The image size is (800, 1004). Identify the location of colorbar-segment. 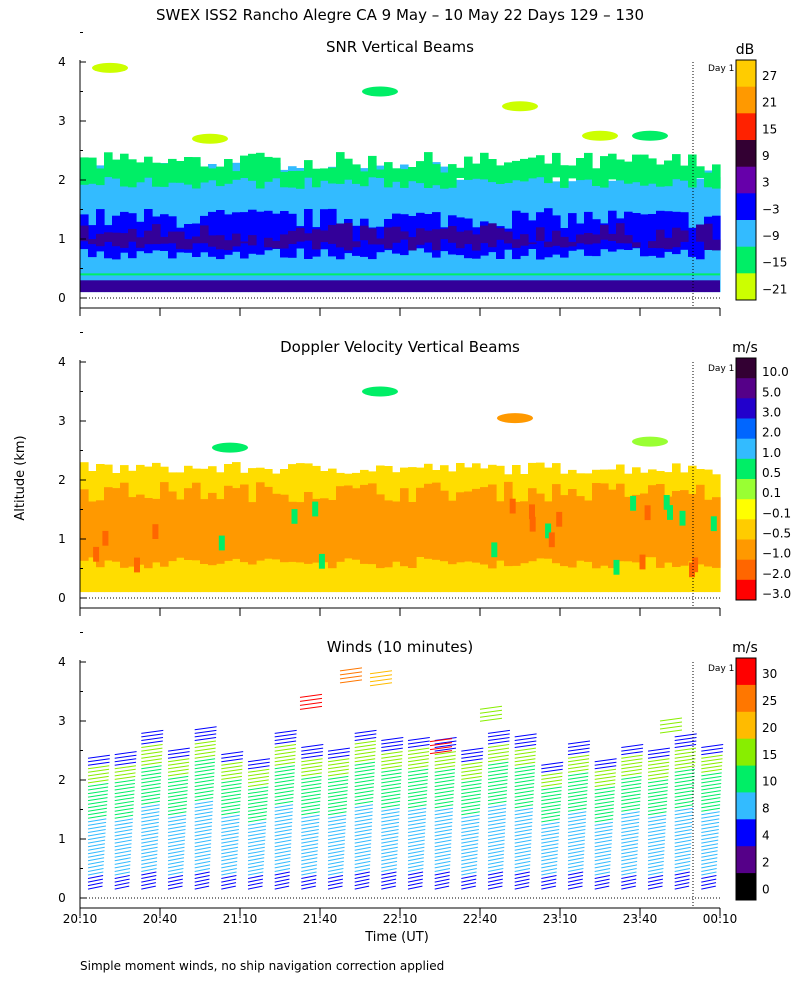
(746, 806).